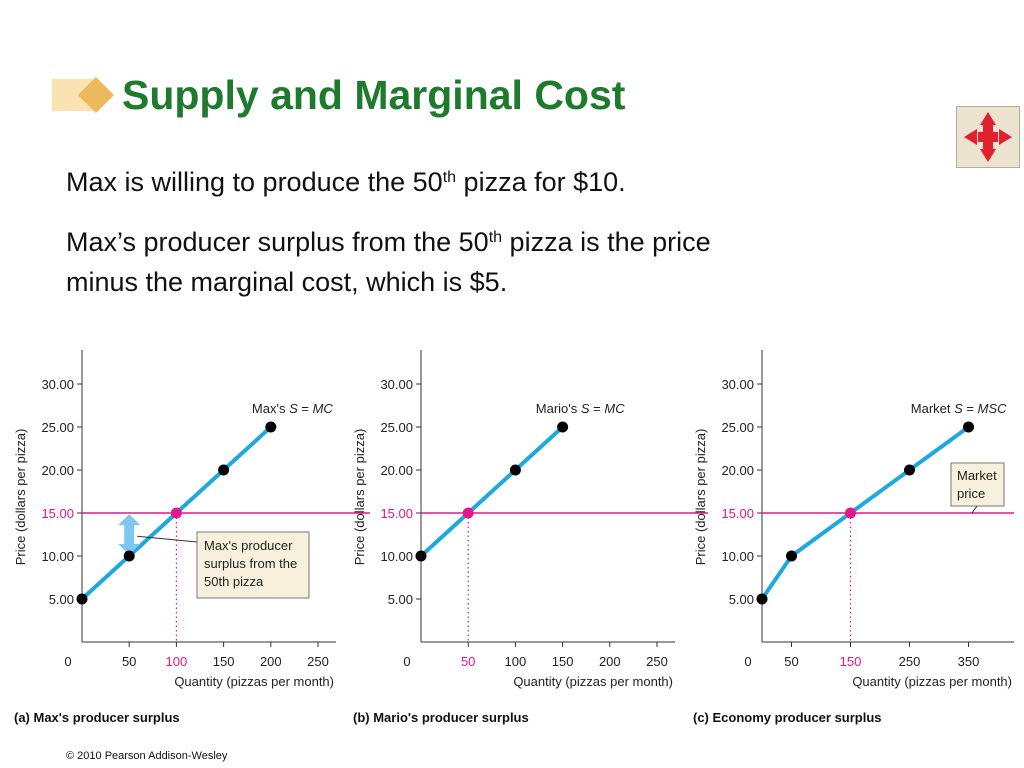  Describe the element at coordinates (248, 545) in the screenshot. I see `callout-text: Max's producer` at that location.